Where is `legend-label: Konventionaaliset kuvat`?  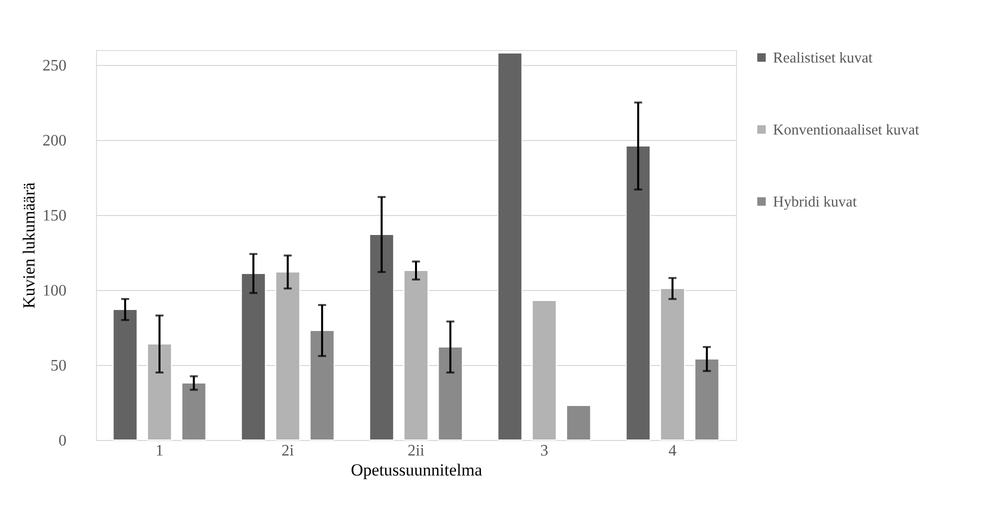
legend-label: Konventionaaliset kuvat is located at coordinates (846, 130).